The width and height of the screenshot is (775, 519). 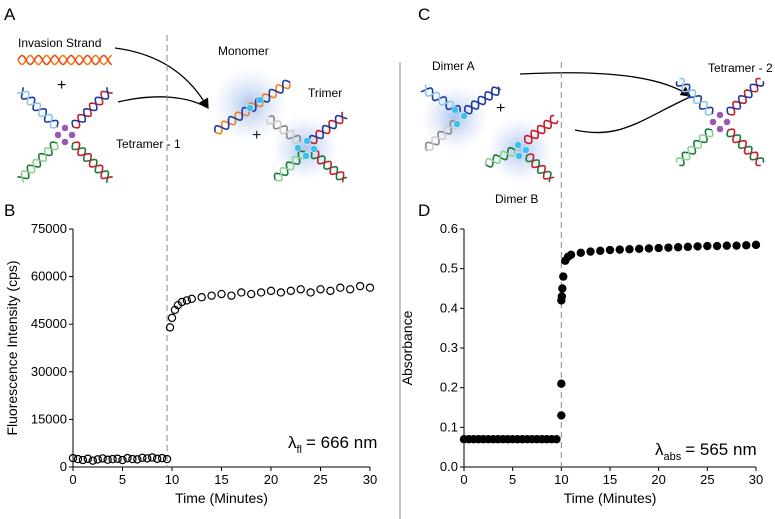 I want to click on plus: +, so click(x=500, y=108).